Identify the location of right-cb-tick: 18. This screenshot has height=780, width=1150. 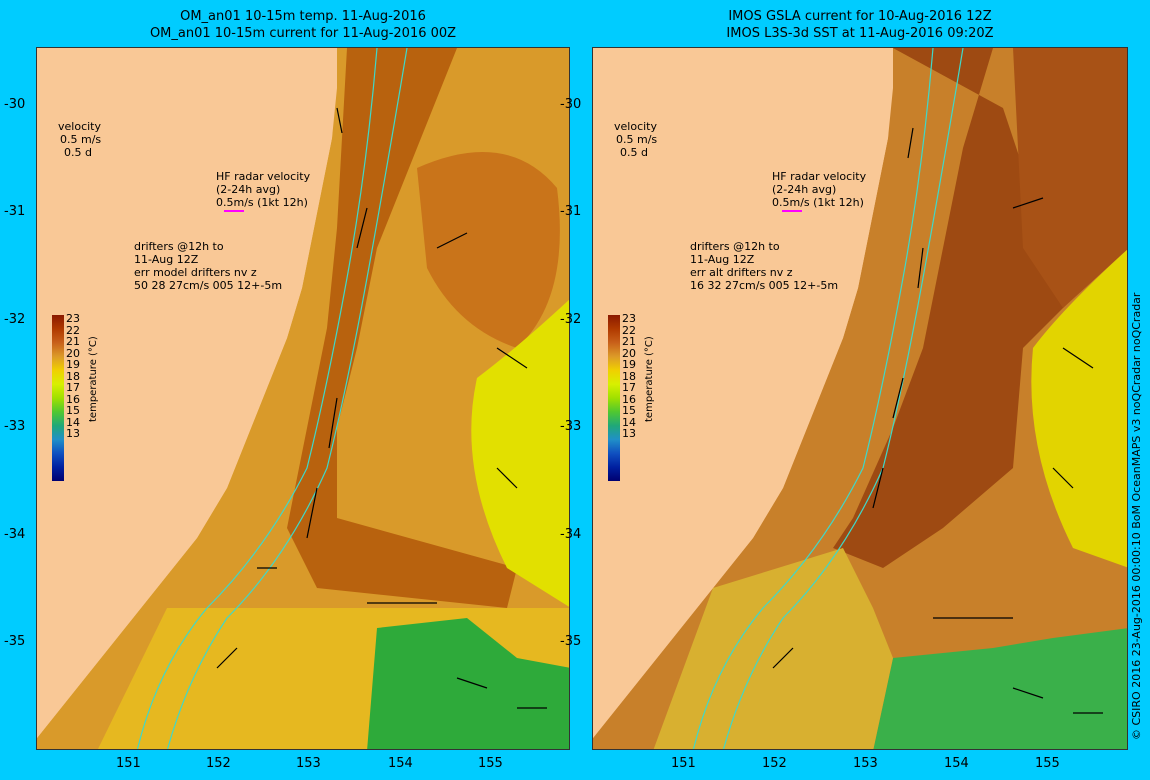
(629, 376).